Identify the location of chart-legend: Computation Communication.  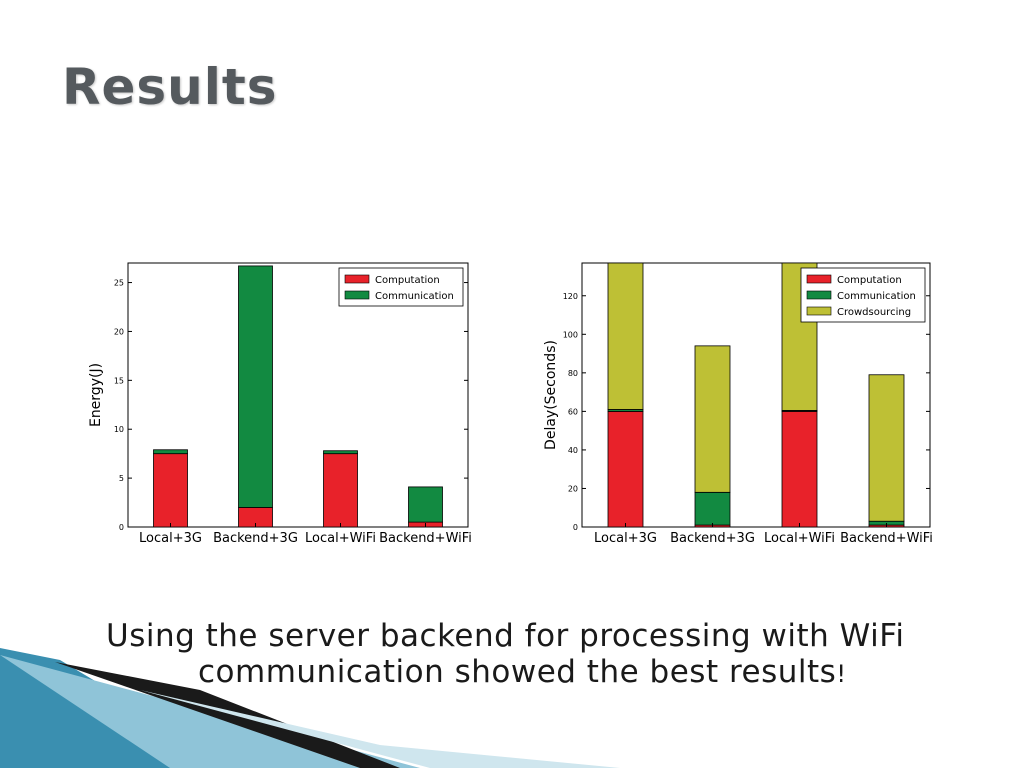
(401, 287).